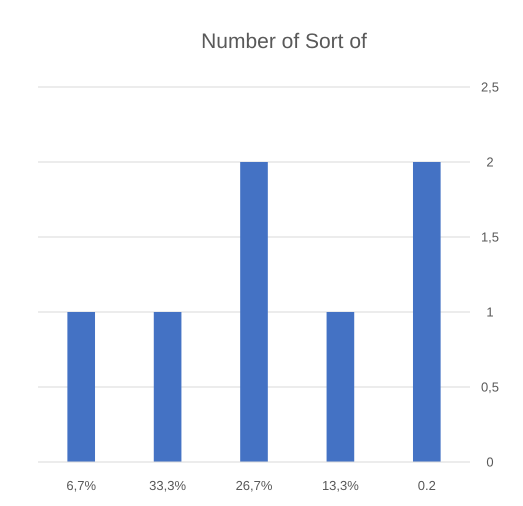  What do you see at coordinates (490, 87) in the screenshot?
I see `y-tick-label: 2,5` at bounding box center [490, 87].